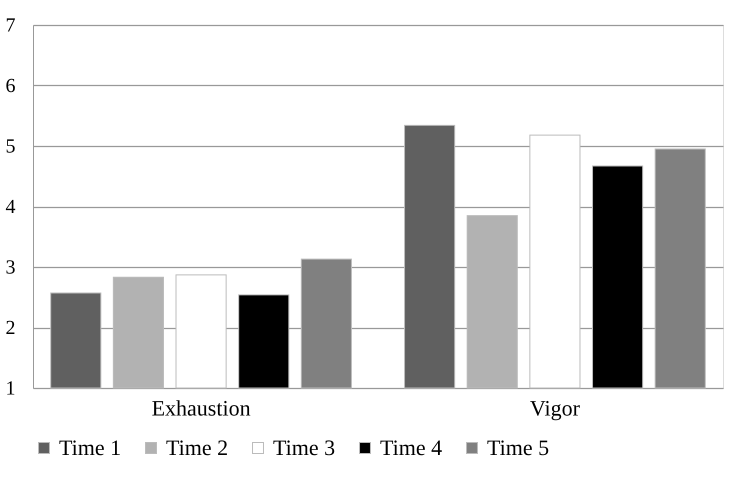 Image resolution: width=738 pixels, height=488 pixels. Describe the element at coordinates (11, 389) in the screenshot. I see `y-tick-label: 1` at that location.